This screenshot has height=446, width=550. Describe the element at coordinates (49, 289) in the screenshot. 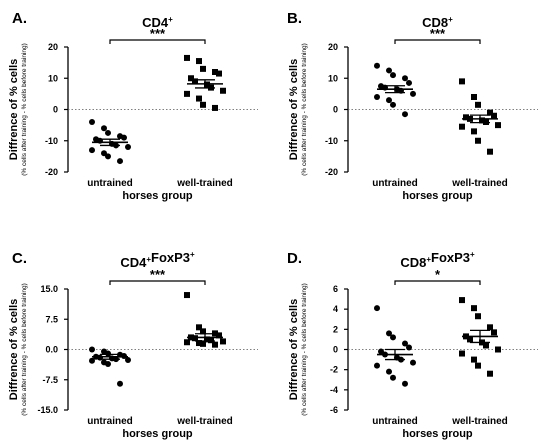

I see `y-tick-label: 15.0` at that location.